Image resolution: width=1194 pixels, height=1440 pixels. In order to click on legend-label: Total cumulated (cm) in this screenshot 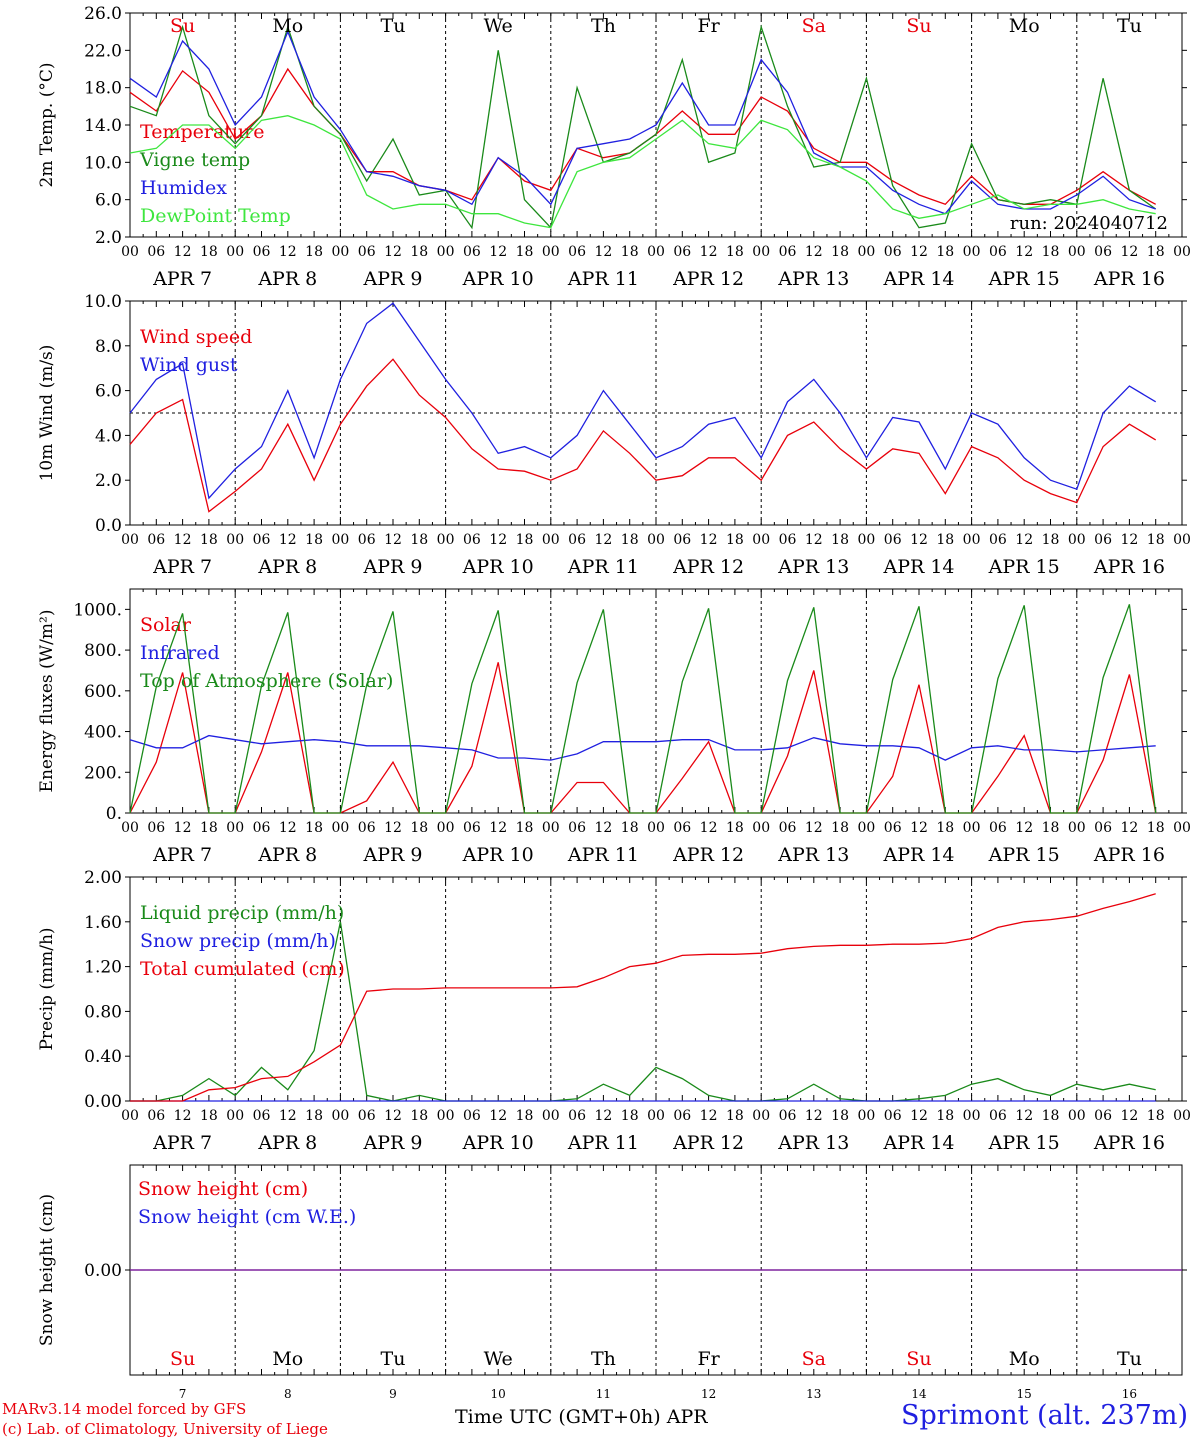, I will do `click(242, 969)`.